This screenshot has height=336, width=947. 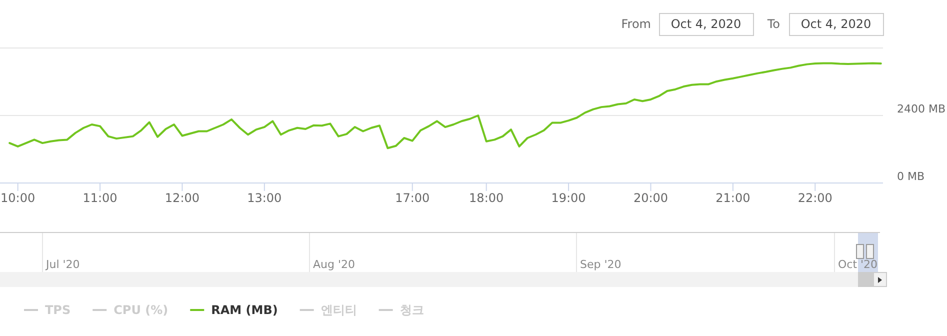 What do you see at coordinates (264, 198) in the screenshot?
I see `x-tick-label: 13:00` at bounding box center [264, 198].